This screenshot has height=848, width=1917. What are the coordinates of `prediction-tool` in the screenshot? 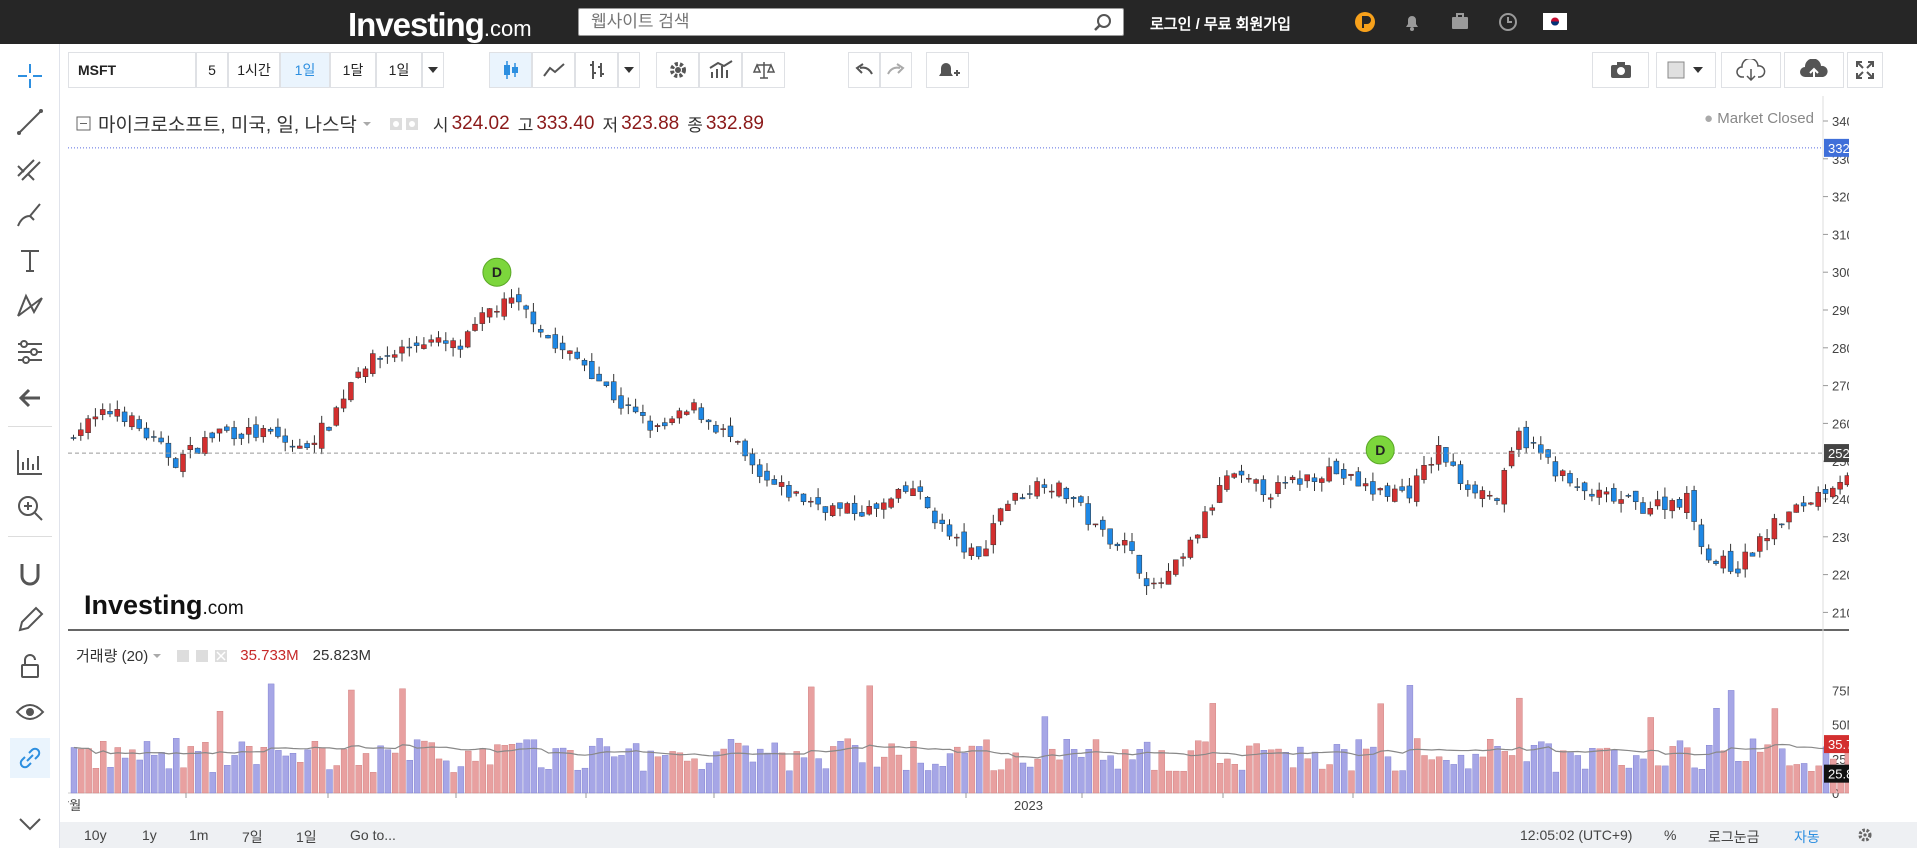 It's located at (30, 352).